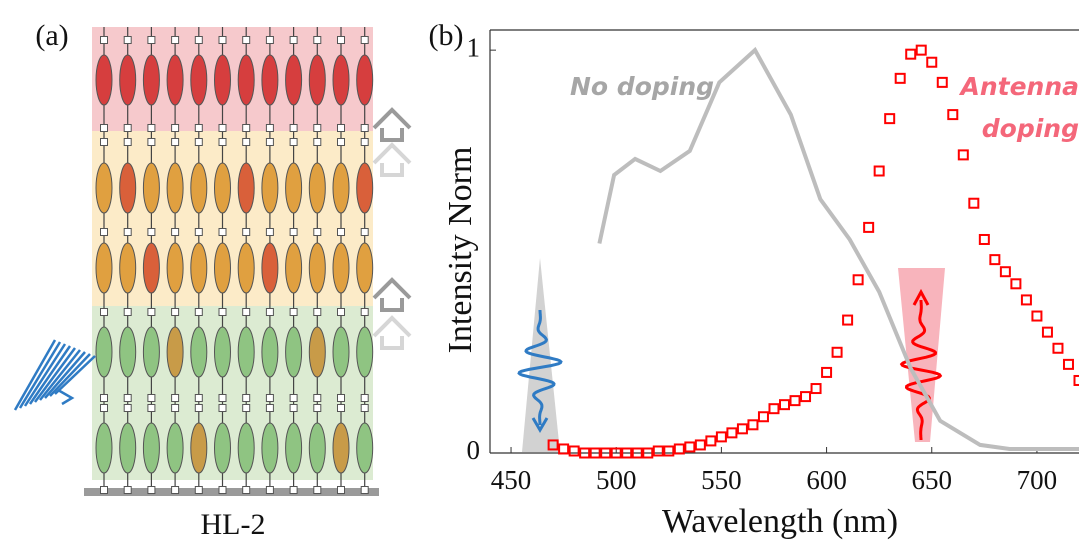 The height and width of the screenshot is (546, 1079). I want to click on x-tick-label: 600, so click(826, 480).